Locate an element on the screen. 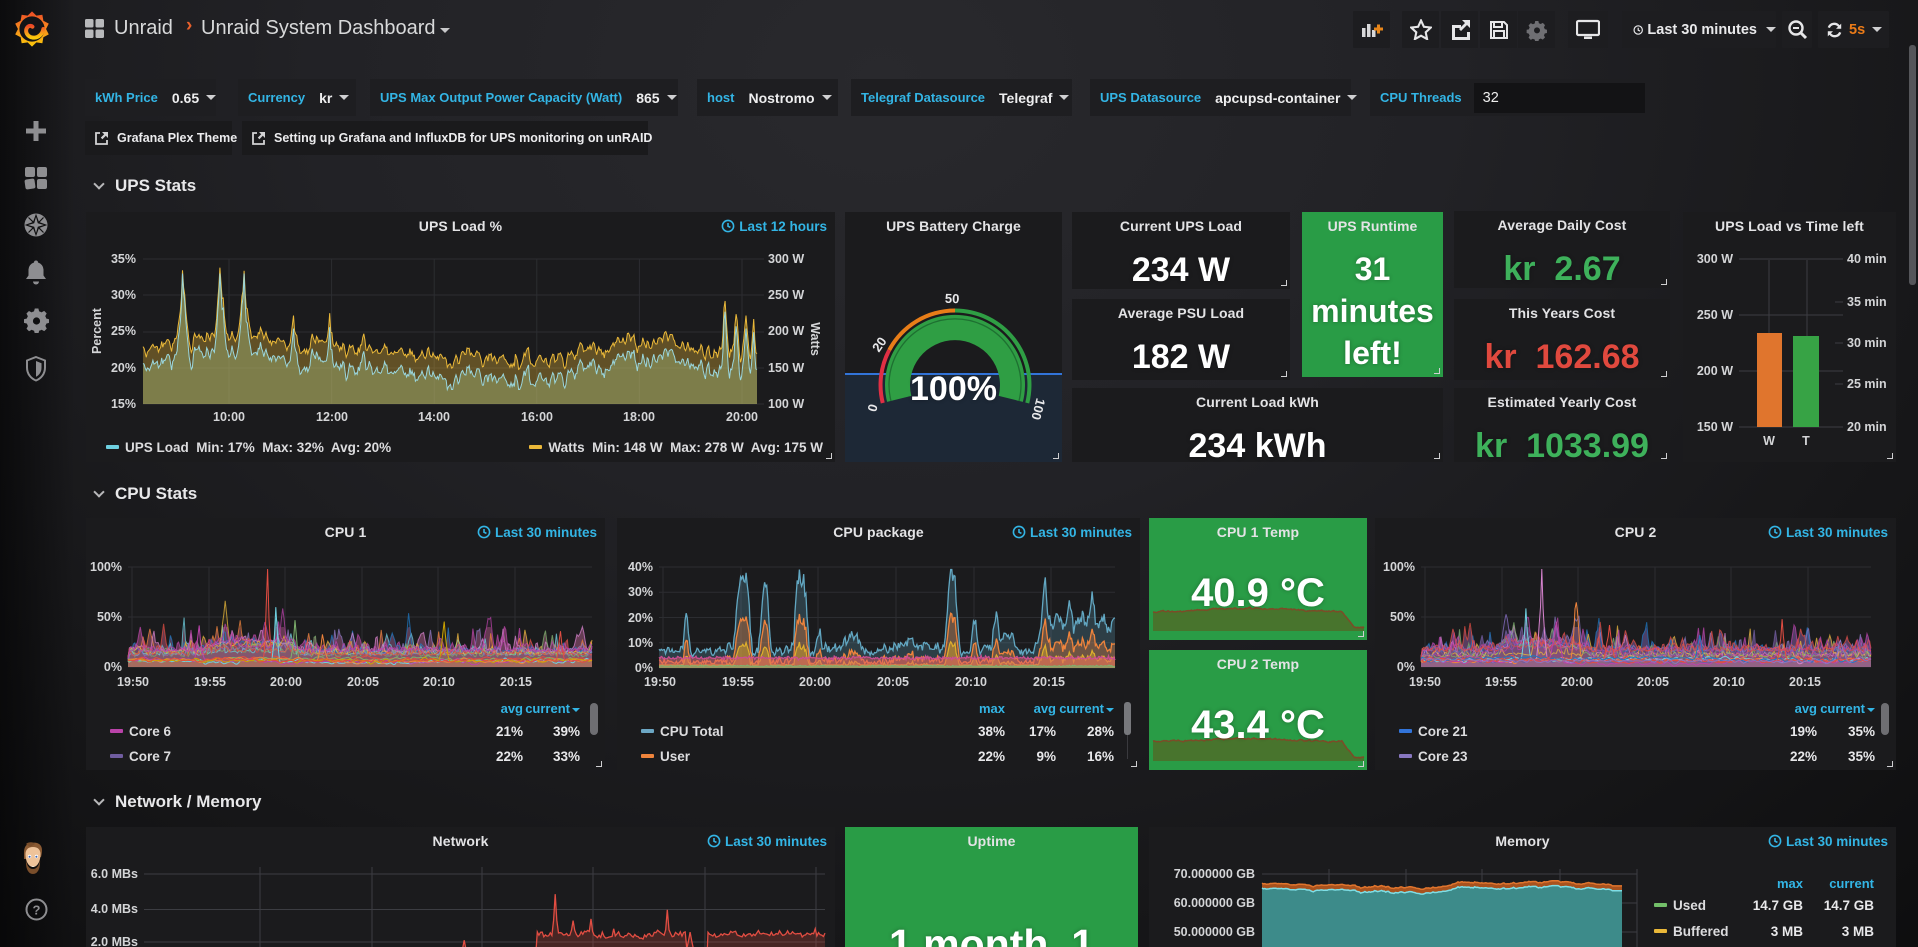 The width and height of the screenshot is (1918, 947). svg-text: 100 is located at coordinates (1038, 409).